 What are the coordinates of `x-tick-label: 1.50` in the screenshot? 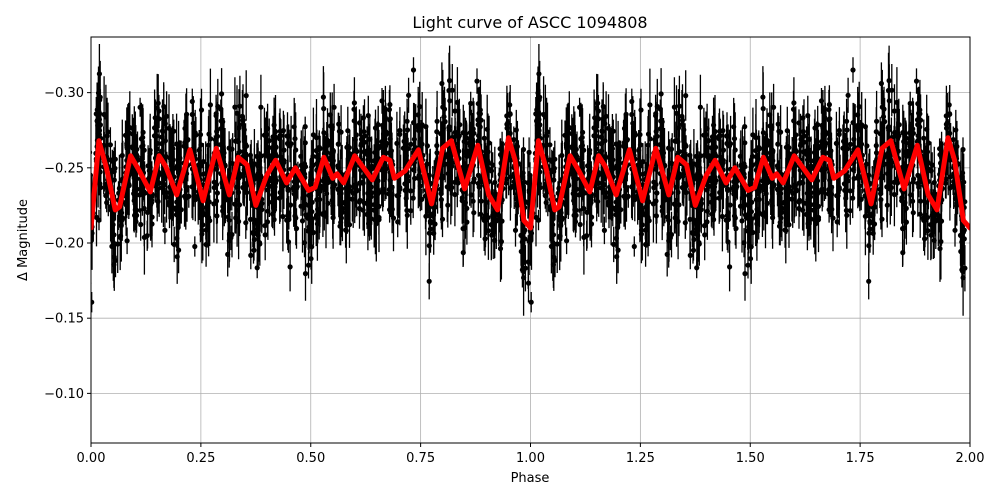 It's located at (750, 458).